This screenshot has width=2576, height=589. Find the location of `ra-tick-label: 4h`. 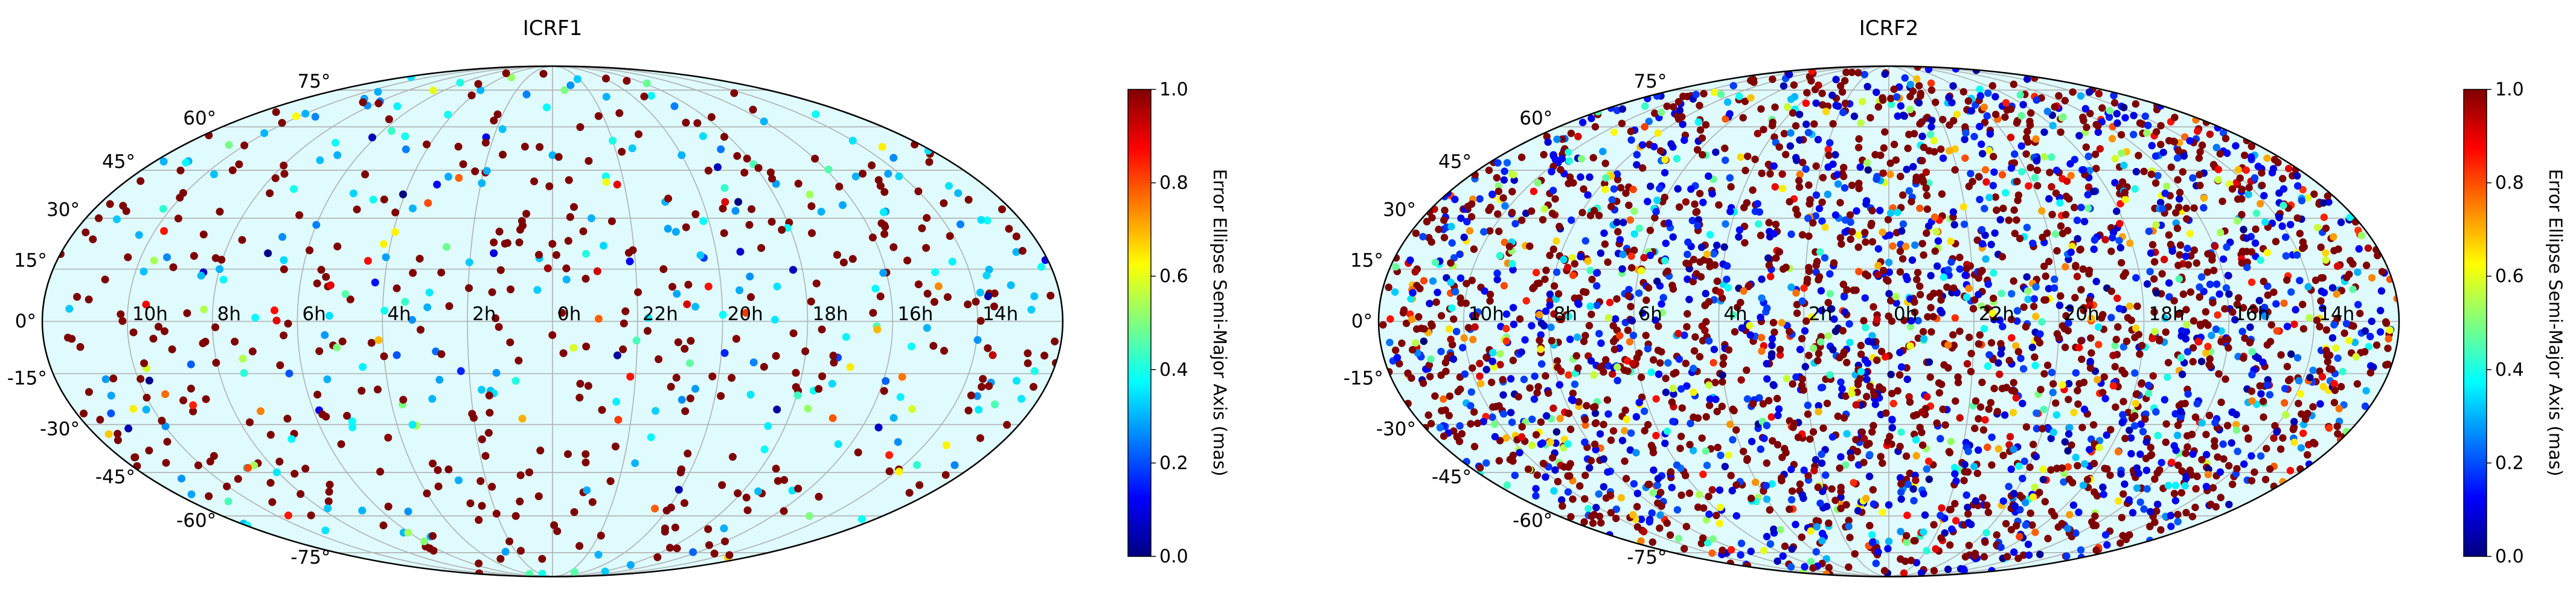

ra-tick-label: 4h is located at coordinates (1735, 314).